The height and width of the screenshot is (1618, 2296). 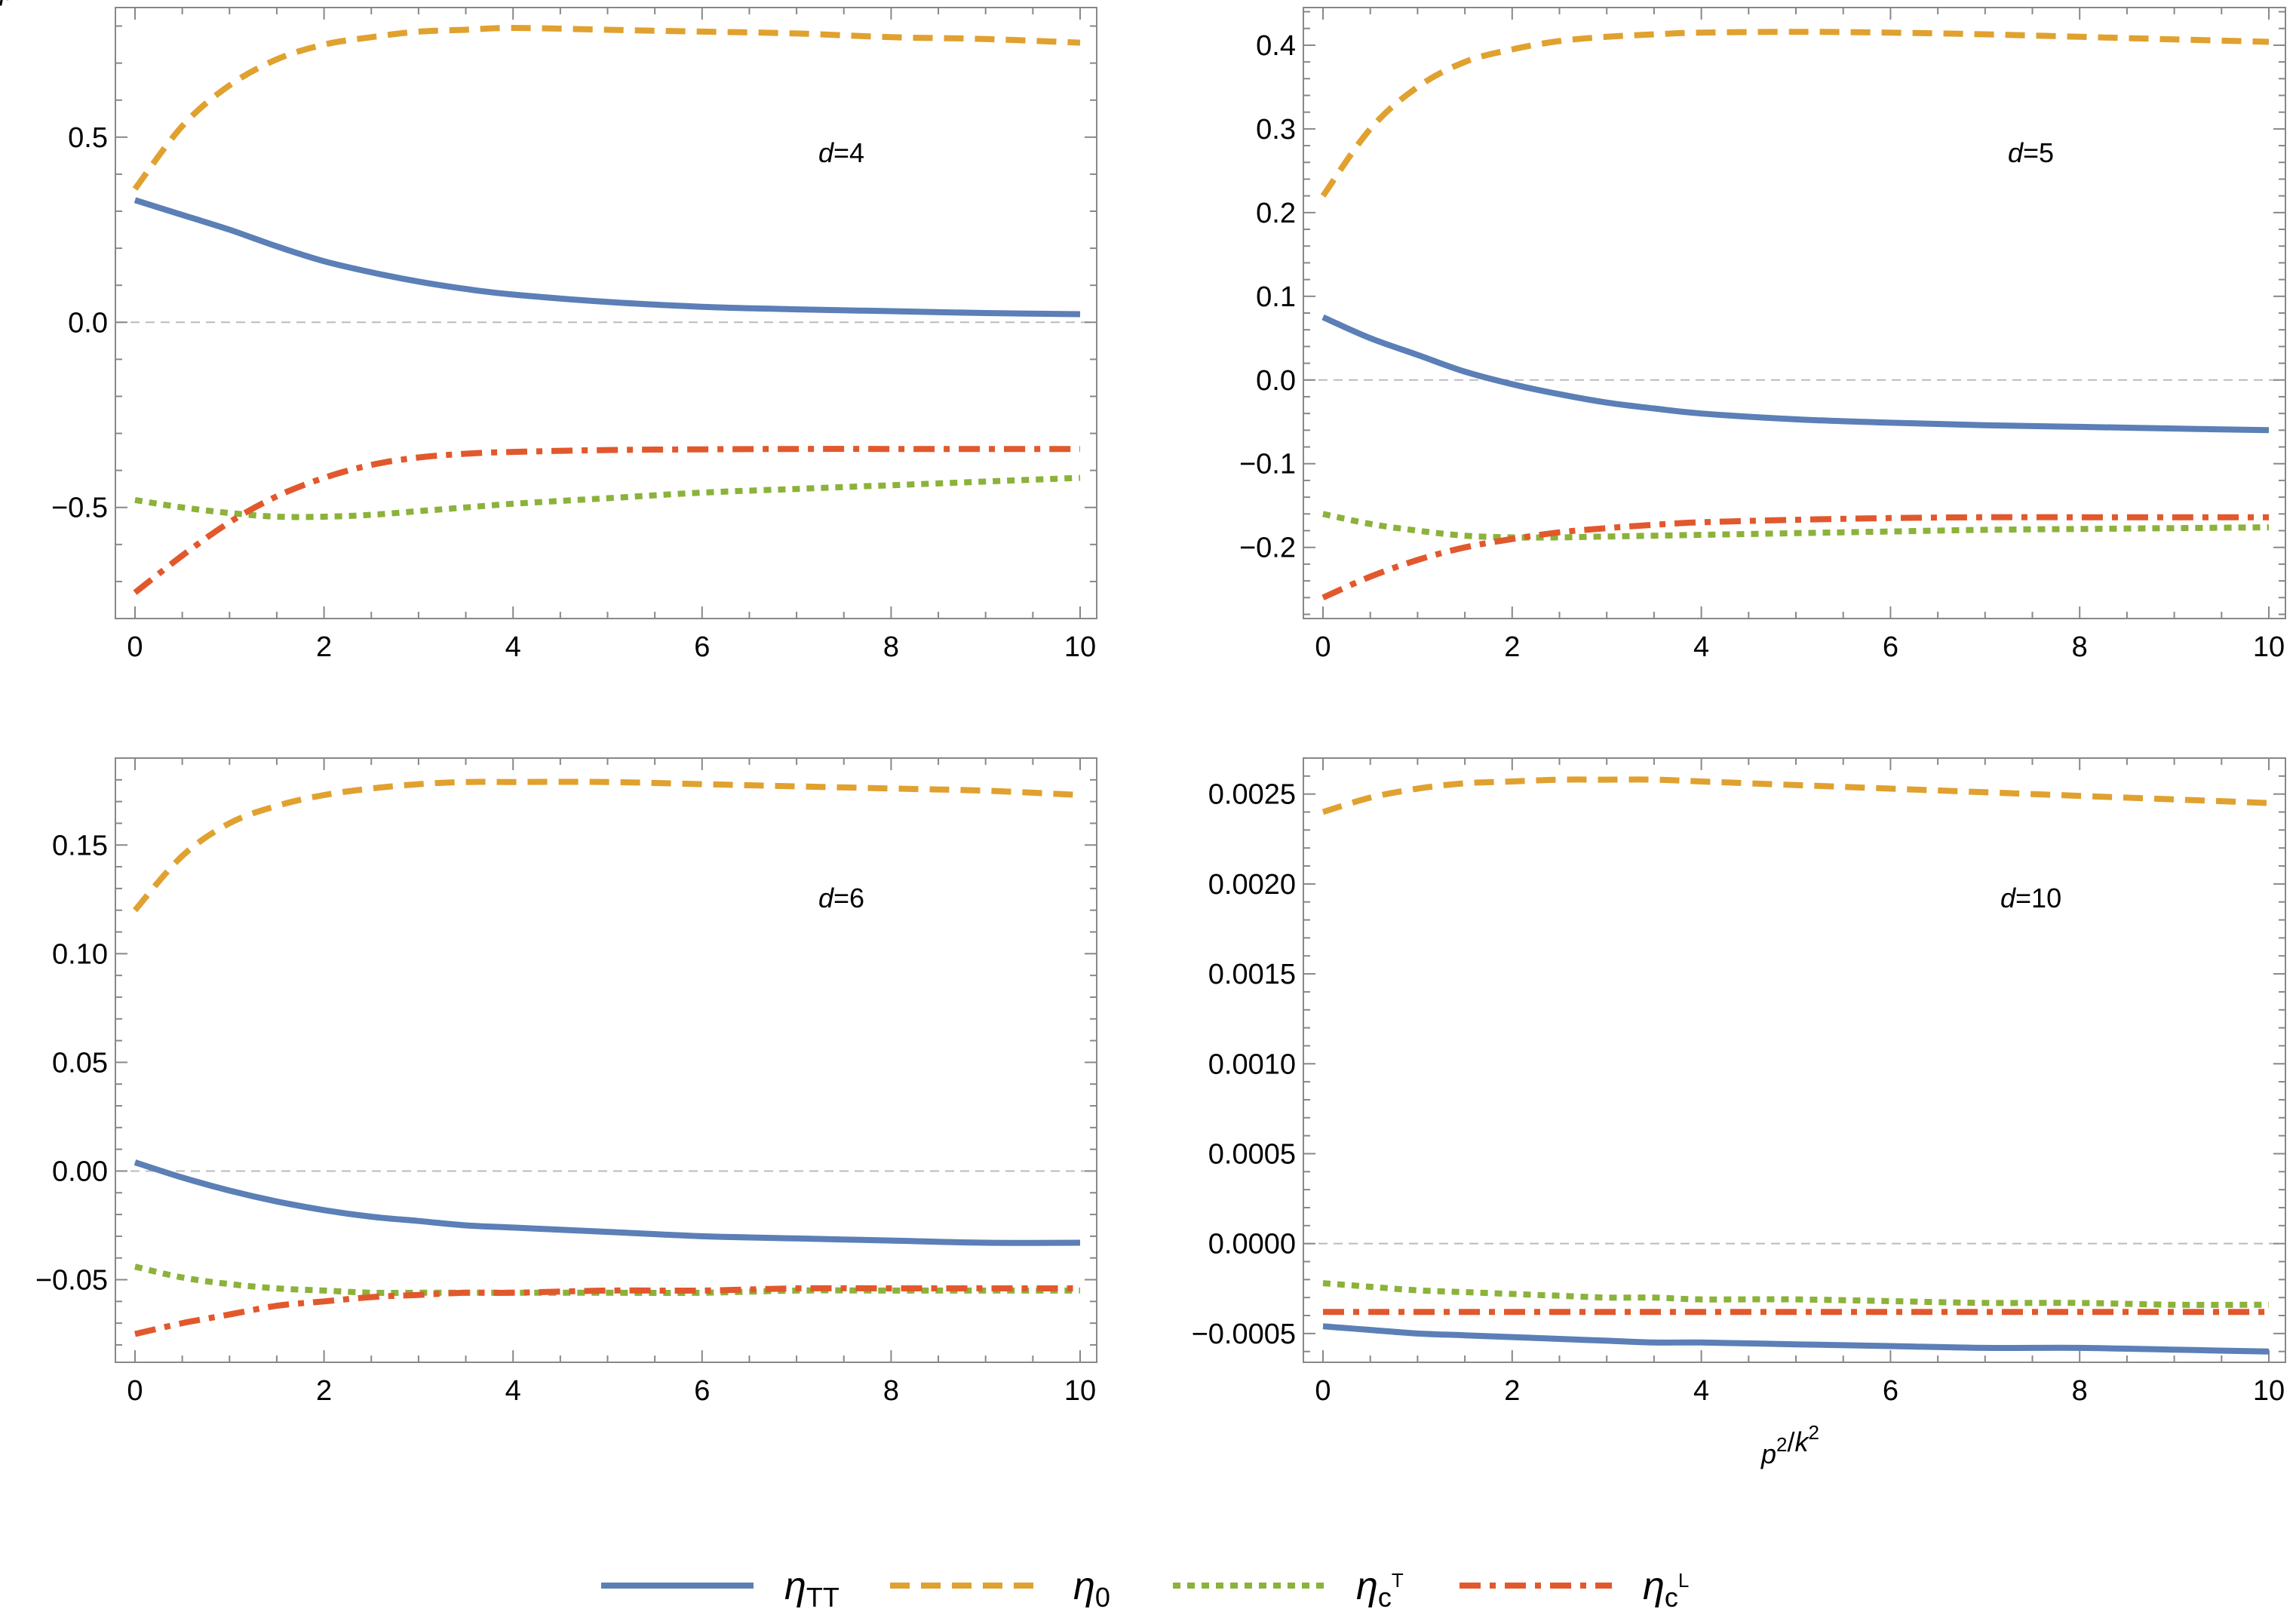 What do you see at coordinates (1252, 1244) in the screenshot?
I see `y-tick-label: 0.0000` at bounding box center [1252, 1244].